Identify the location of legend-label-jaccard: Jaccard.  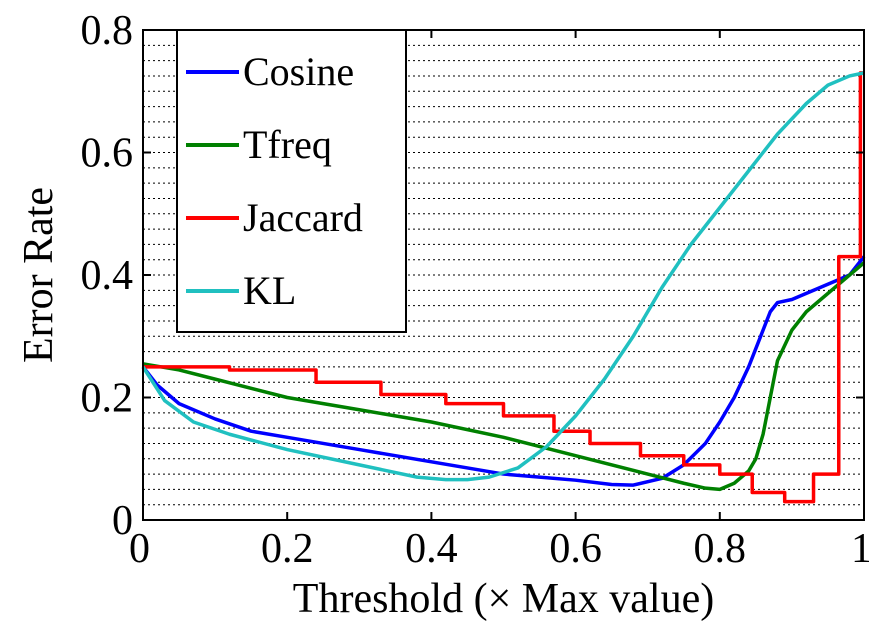
(303, 217).